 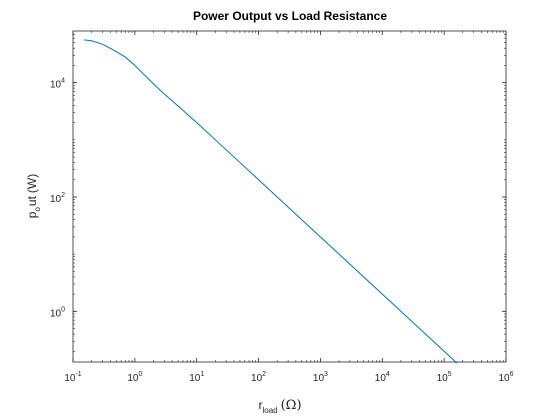 What do you see at coordinates (140, 374) in the screenshot?
I see `x-tick-exp: 0` at bounding box center [140, 374].